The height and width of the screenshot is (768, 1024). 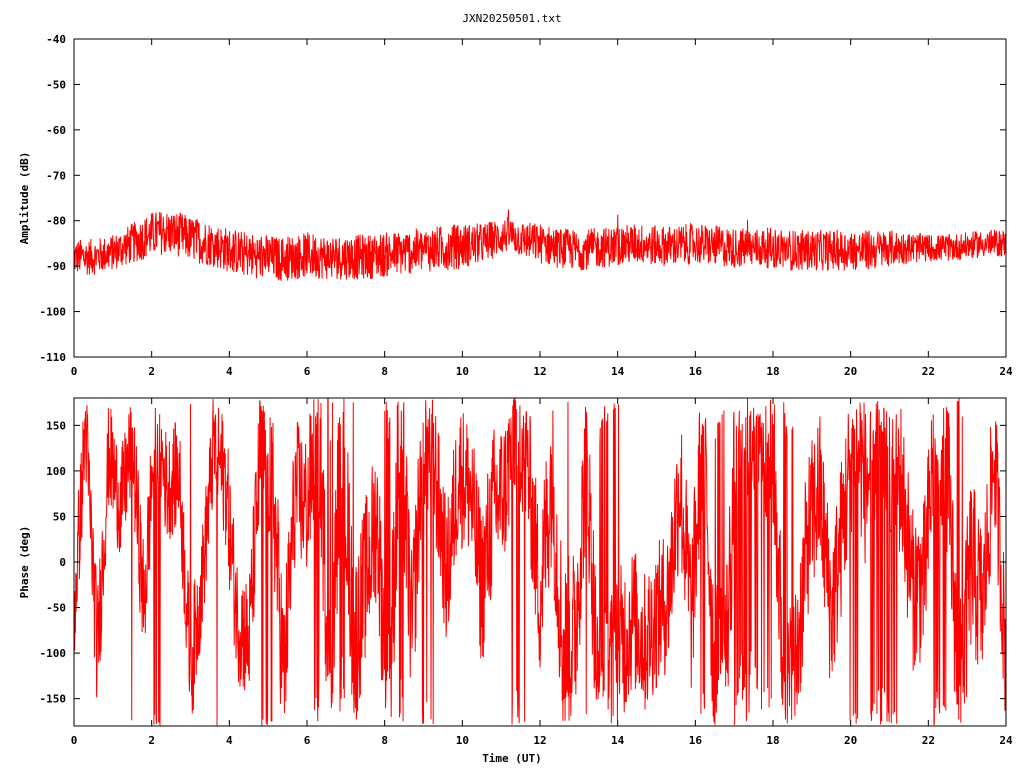 I want to click on phase-y-tick-label: -100, so click(x=53, y=653).